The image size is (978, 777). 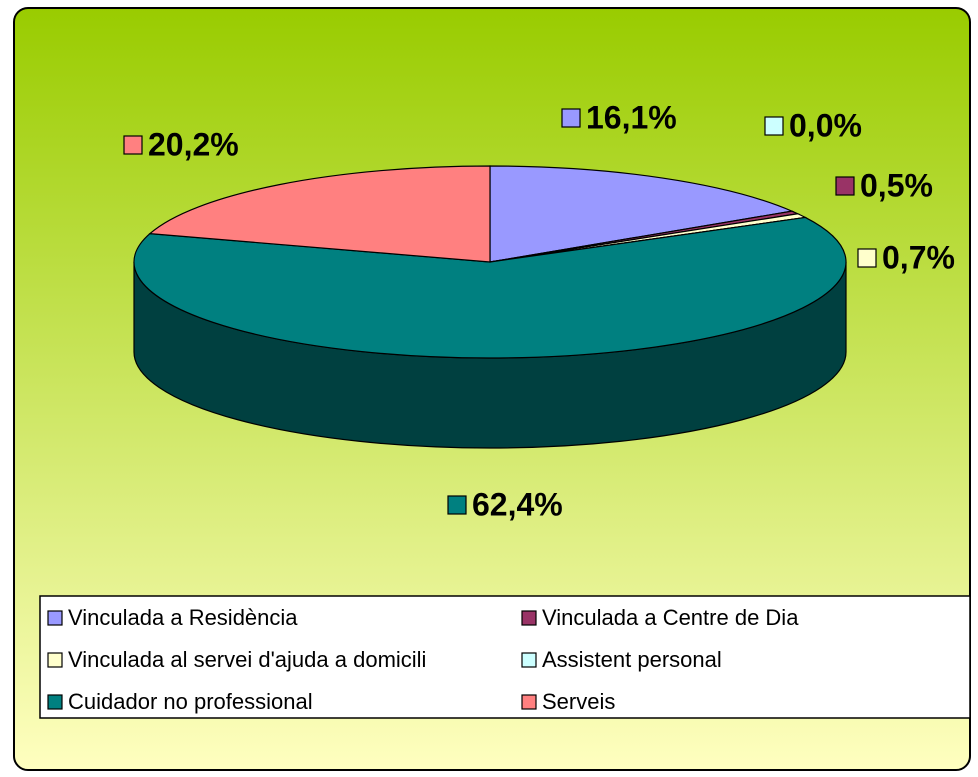 I want to click on legend-label: Cuidador no professional, so click(x=190, y=701).